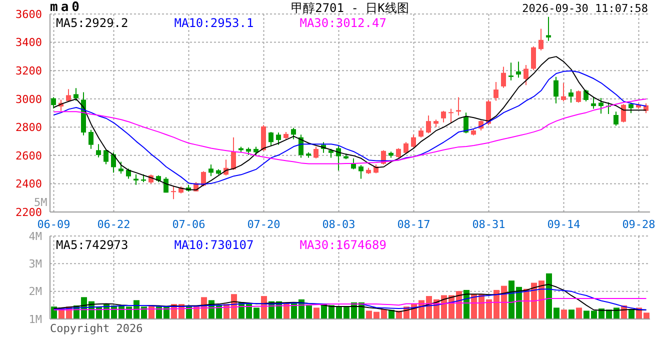 Image resolution: width=660 pixels, height=360 pixels. Describe the element at coordinates (29, 43) in the screenshot. I see `y-tick-label: 3400` at that location.